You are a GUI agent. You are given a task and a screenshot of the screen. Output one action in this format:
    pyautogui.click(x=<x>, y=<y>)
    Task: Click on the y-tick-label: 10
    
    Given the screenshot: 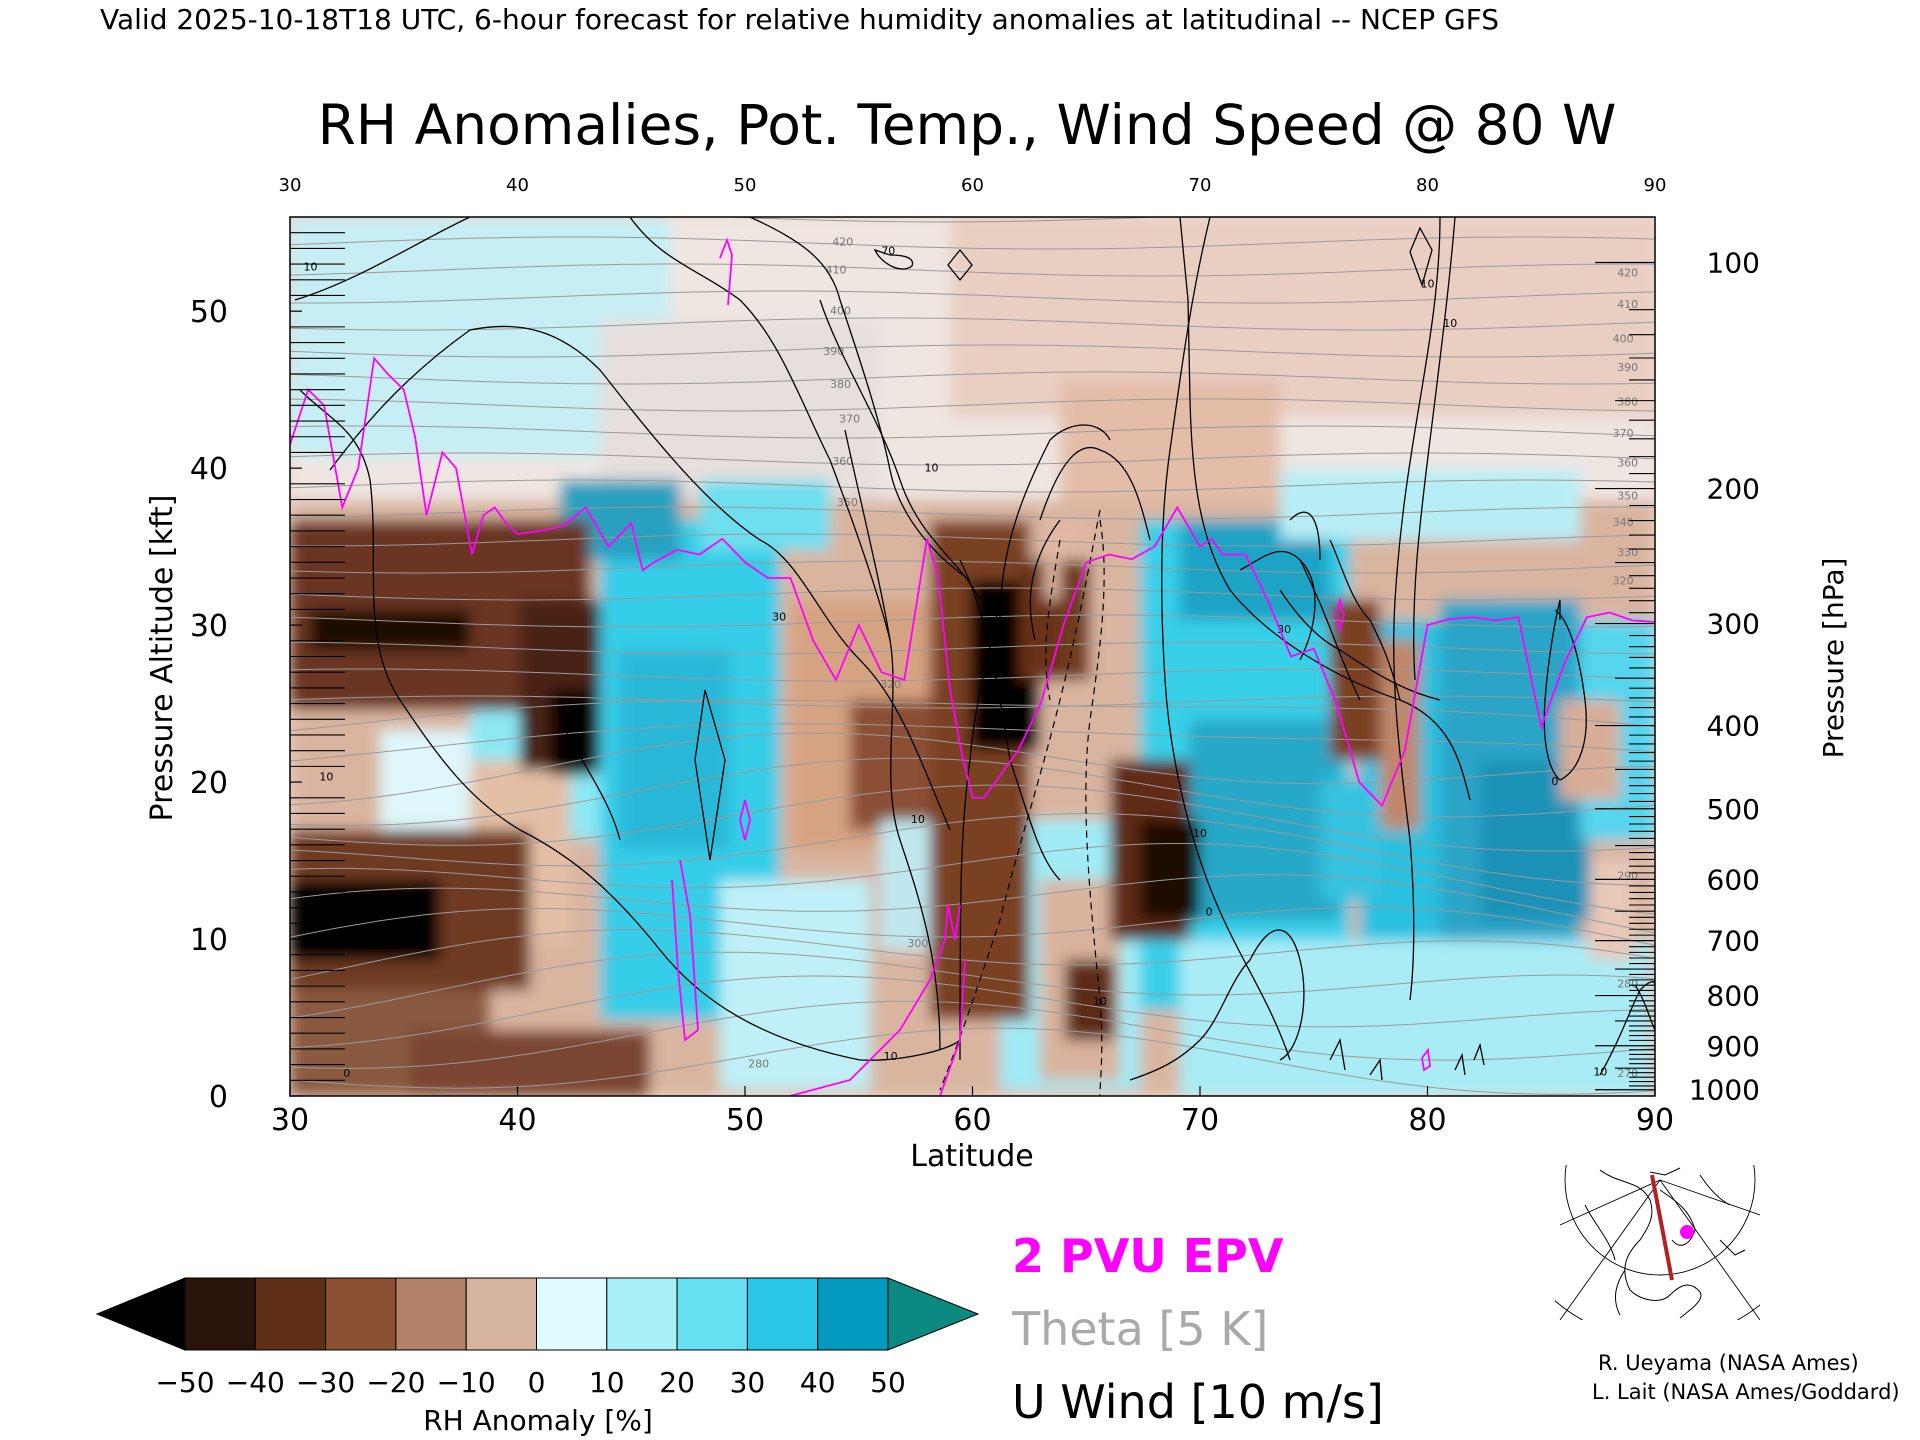 What is the action you would take?
    pyautogui.click(x=209, y=940)
    